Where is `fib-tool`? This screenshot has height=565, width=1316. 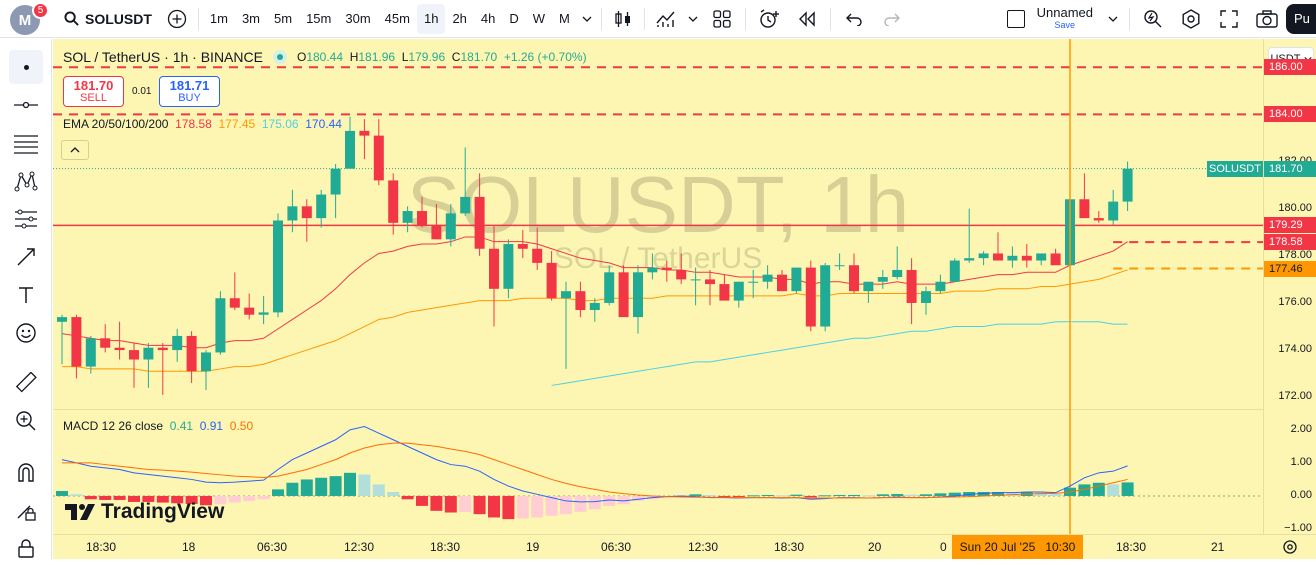
fib-tool is located at coordinates (26, 144).